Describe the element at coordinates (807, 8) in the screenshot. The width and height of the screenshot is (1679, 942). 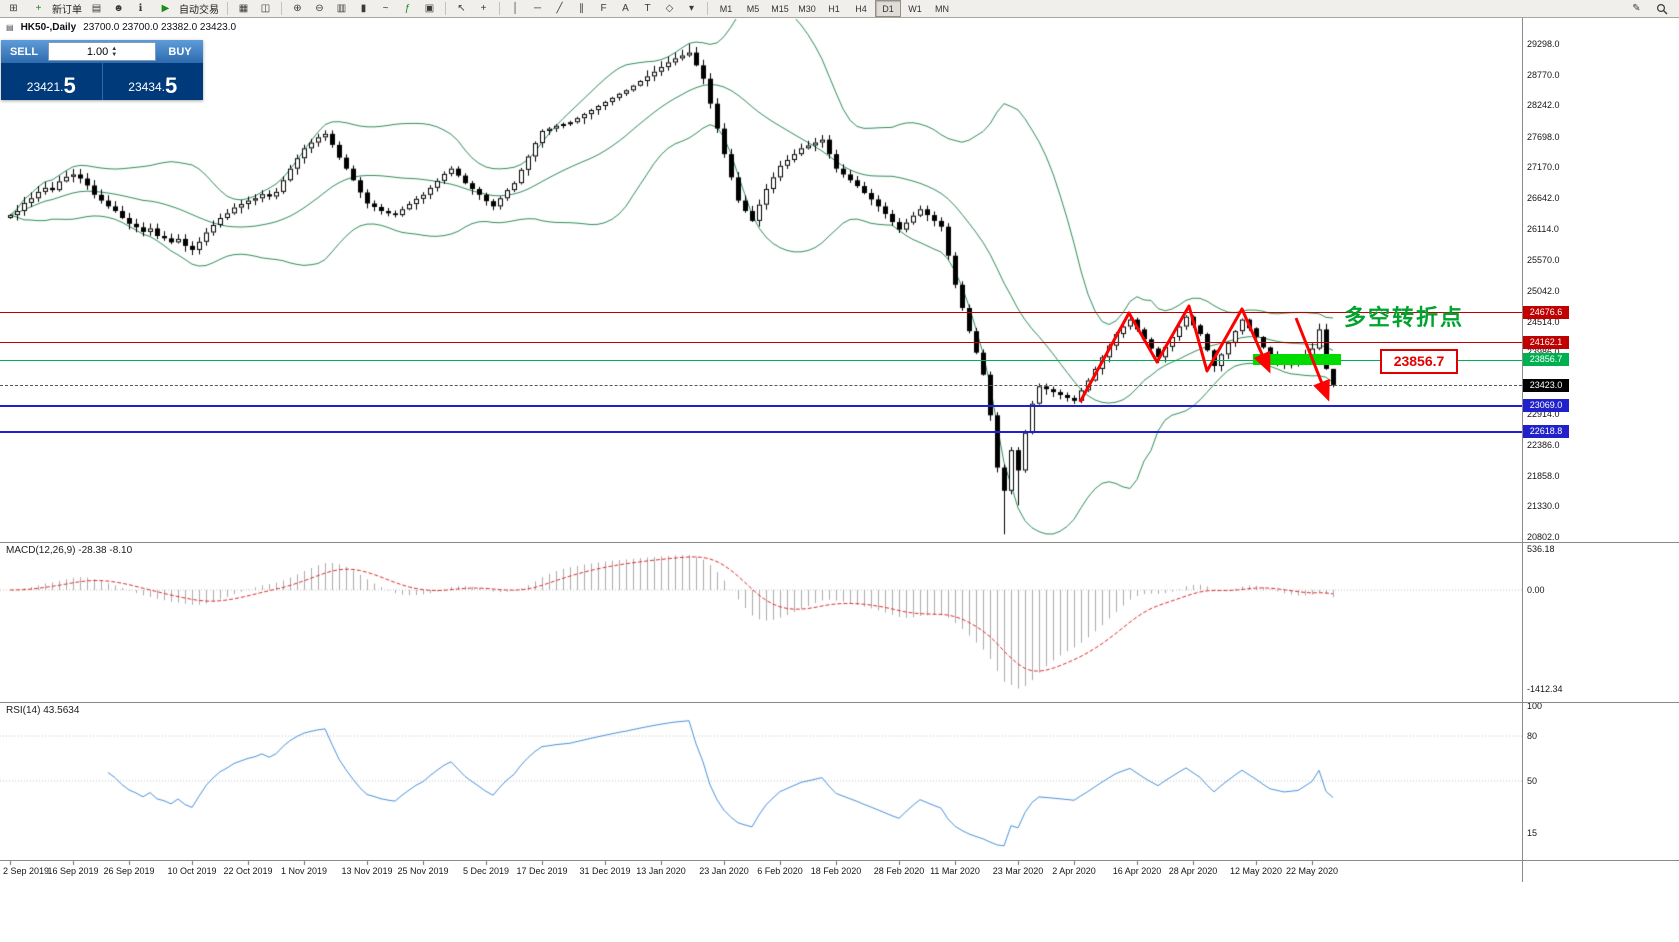
I see `timeframe-m30-button: M30` at that location.